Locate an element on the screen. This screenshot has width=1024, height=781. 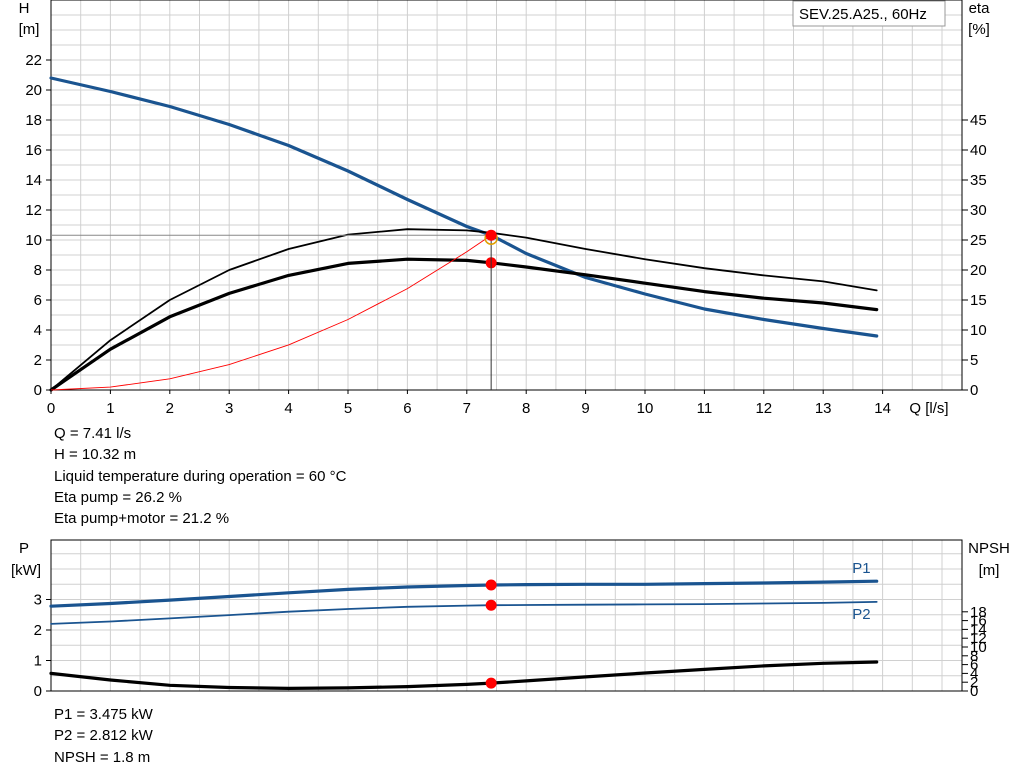
x-tick-label: 6 is located at coordinates (407, 408).